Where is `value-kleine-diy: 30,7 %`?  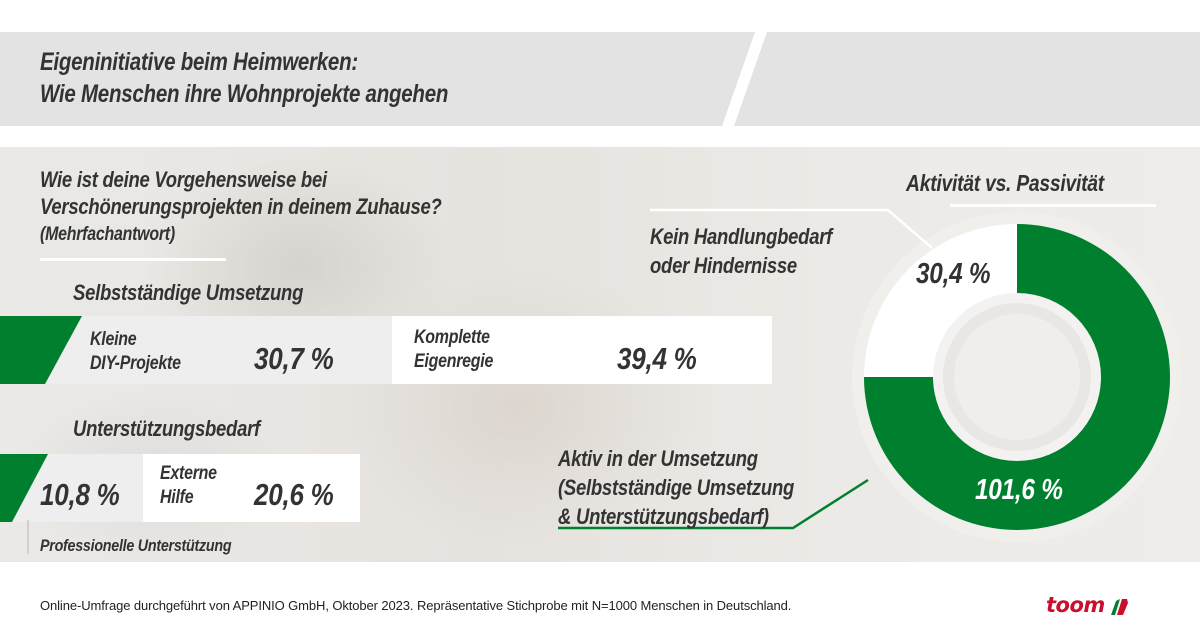 value-kleine-diy: 30,7 % is located at coordinates (294, 358).